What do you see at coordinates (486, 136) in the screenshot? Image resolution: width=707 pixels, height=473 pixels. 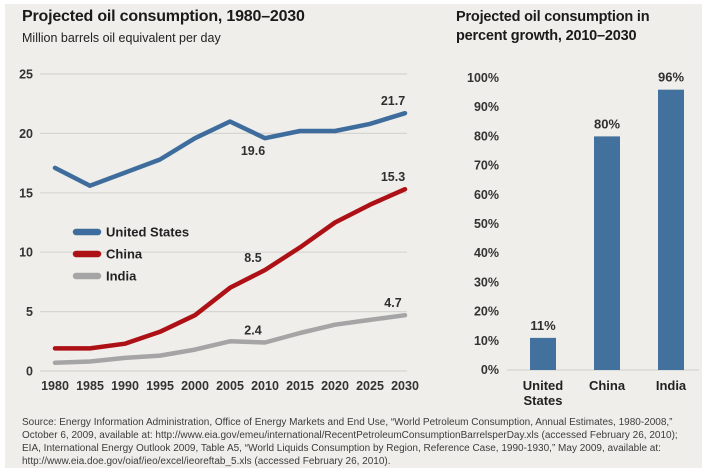 I see `y-tick-label-80: 80%` at bounding box center [486, 136].